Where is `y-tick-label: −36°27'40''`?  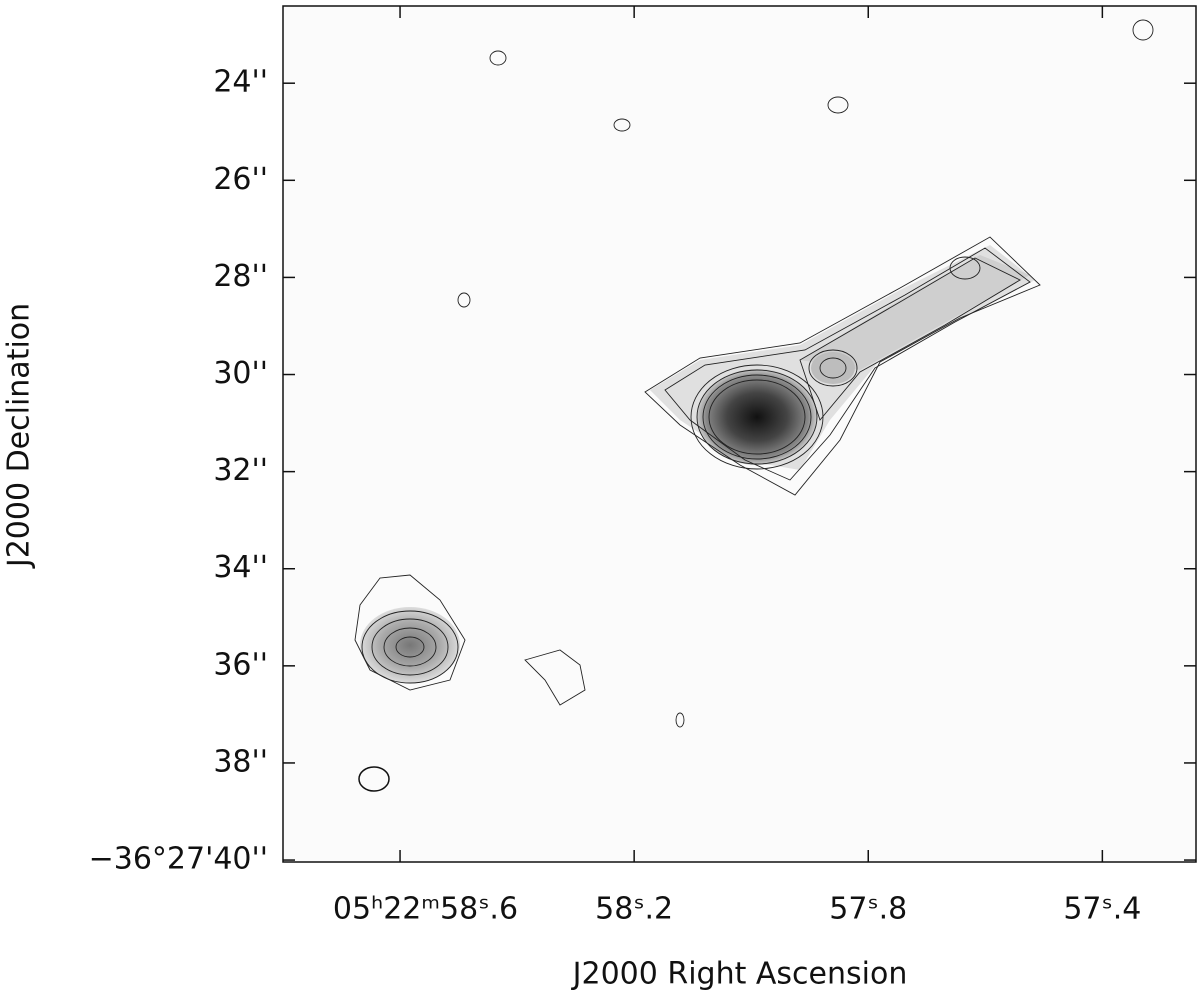 y-tick-label: −36°27'40'' is located at coordinates (178, 859).